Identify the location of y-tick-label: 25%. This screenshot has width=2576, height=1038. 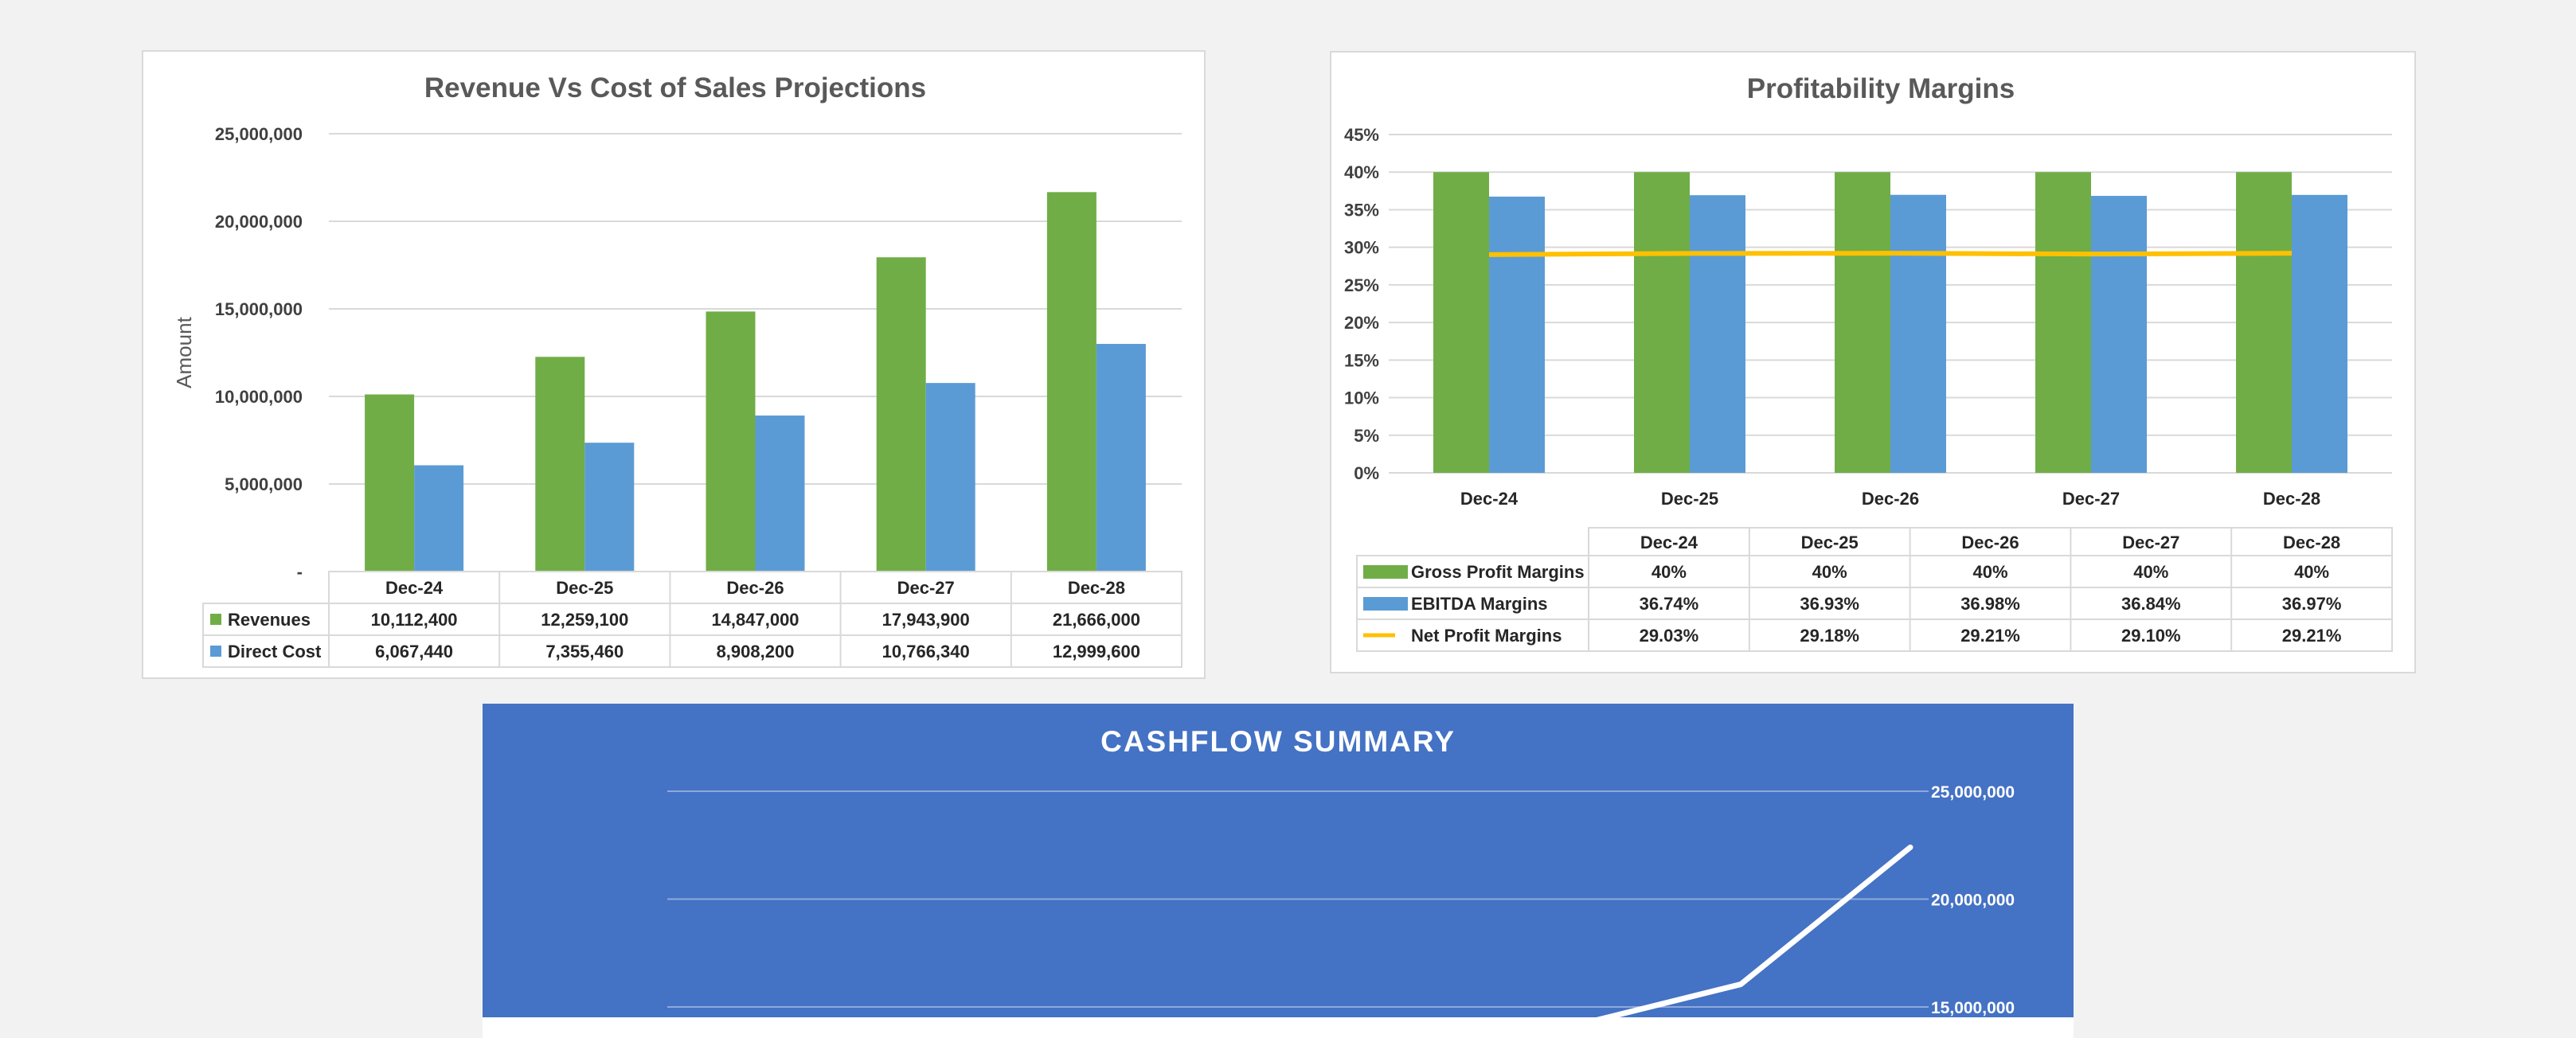
(1361, 285).